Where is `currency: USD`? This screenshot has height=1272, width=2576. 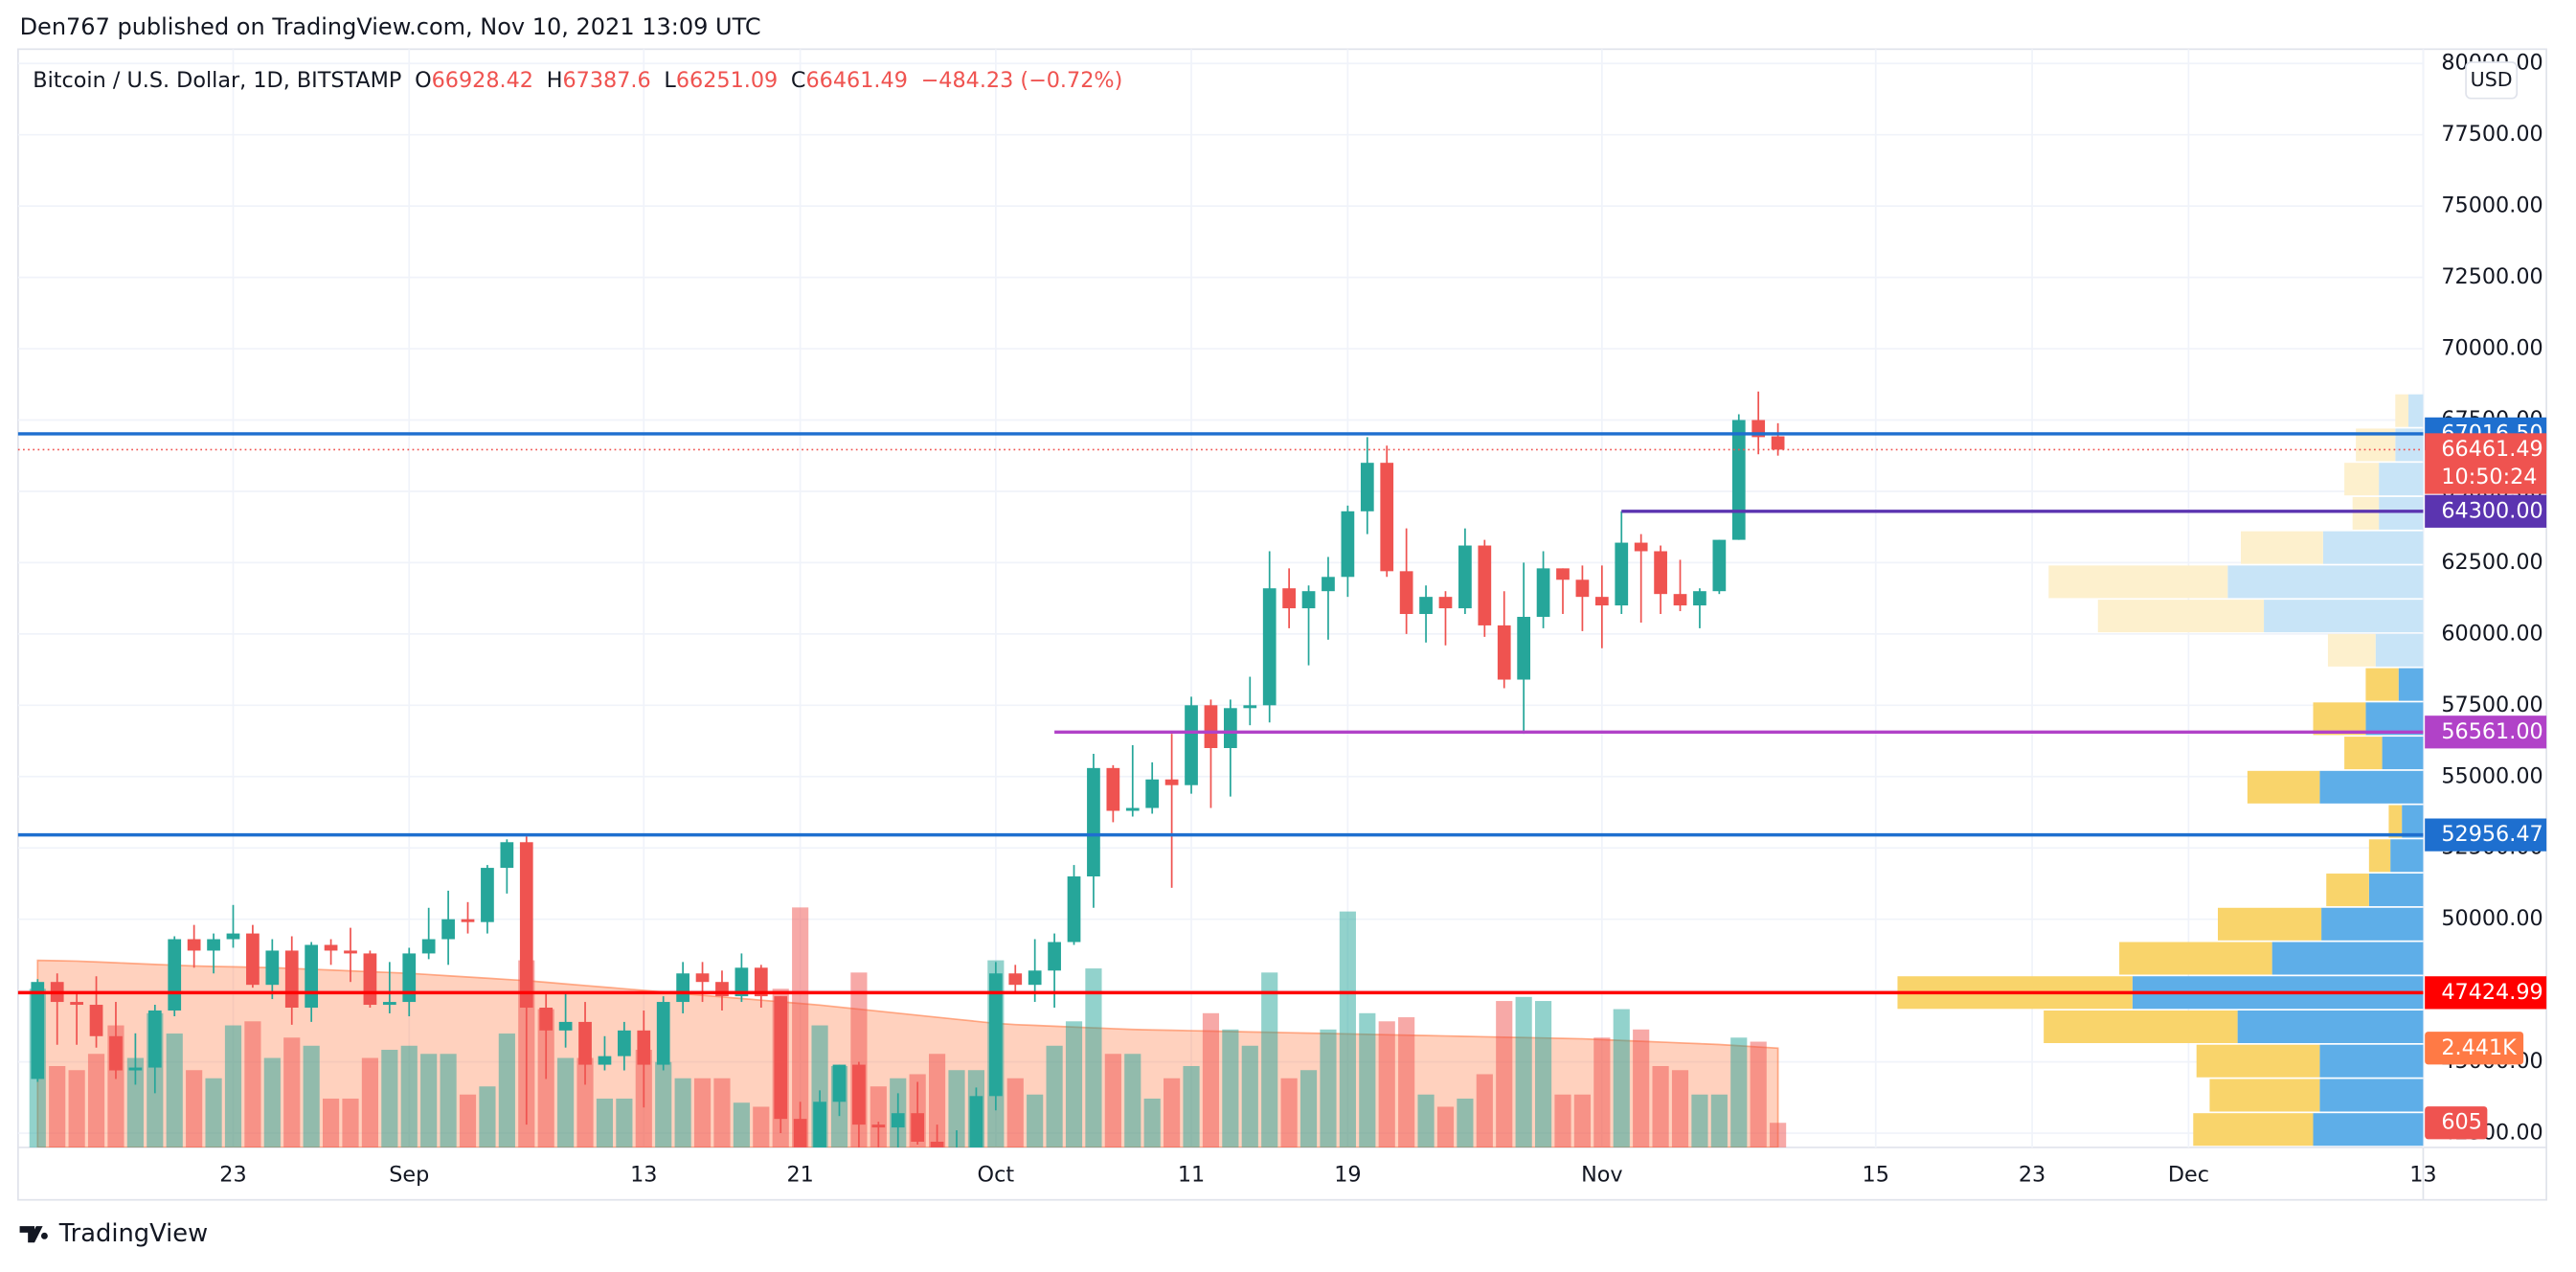 currency: USD is located at coordinates (2492, 79).